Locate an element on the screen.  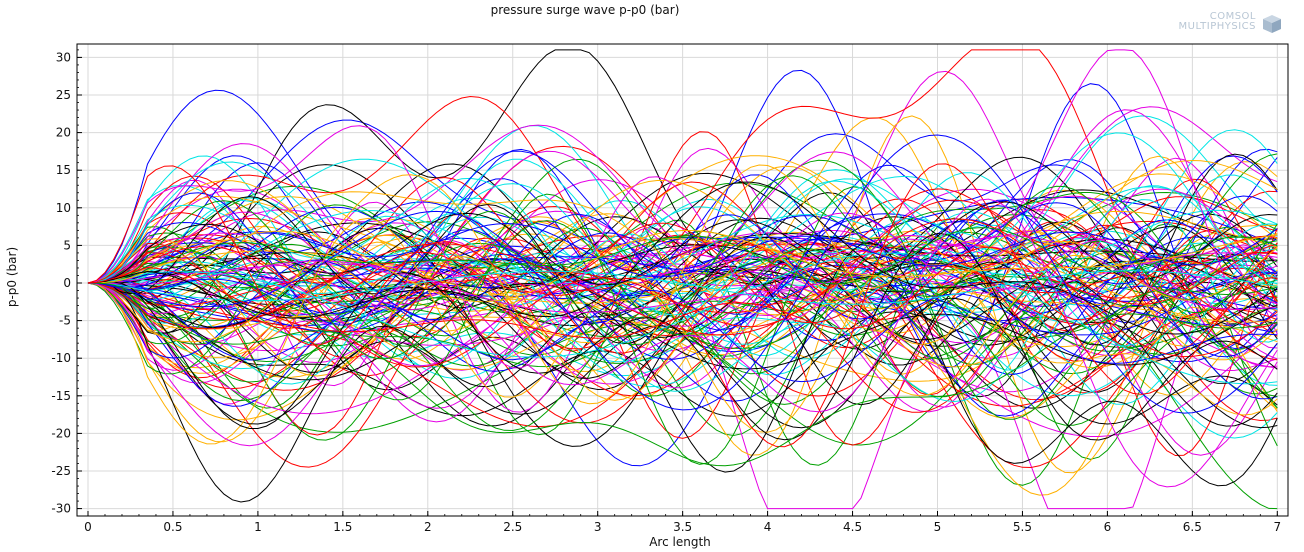
x-tick-label: 3 is located at coordinates (598, 527).